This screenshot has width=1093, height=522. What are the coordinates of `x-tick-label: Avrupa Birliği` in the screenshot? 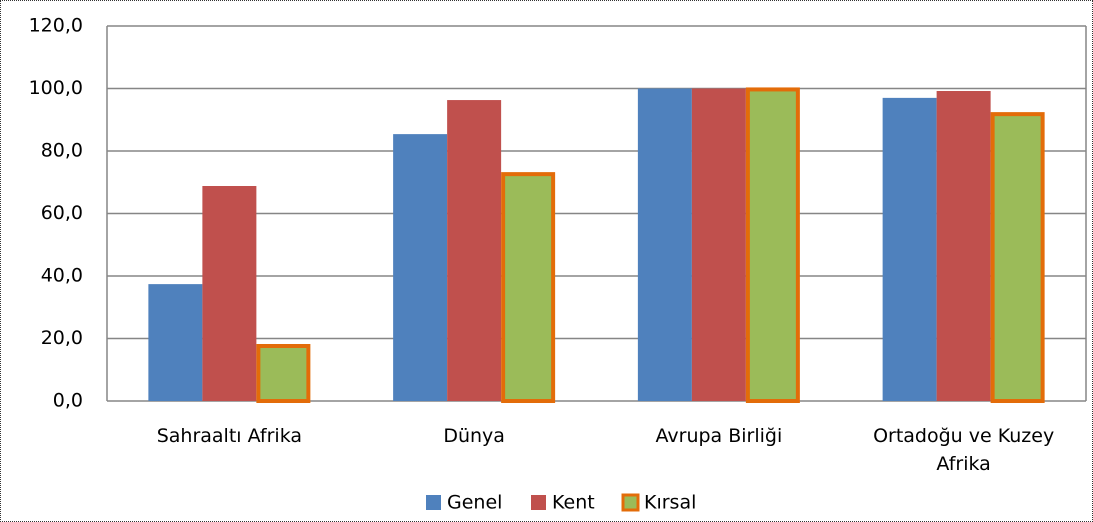 It's located at (719, 436).